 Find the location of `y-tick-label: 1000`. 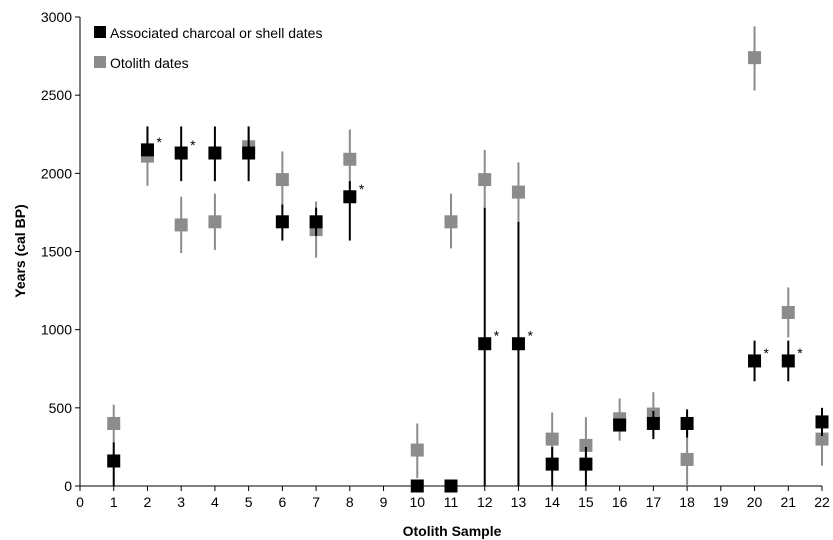

y-tick-label: 1000 is located at coordinates (56, 330).